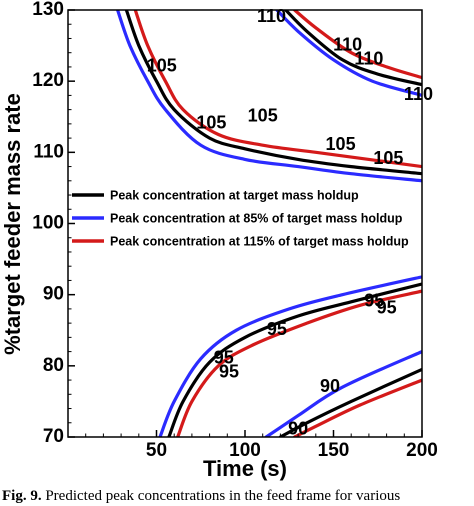 The image size is (474, 506). I want to click on x-tick-label: 150, so click(334, 450).